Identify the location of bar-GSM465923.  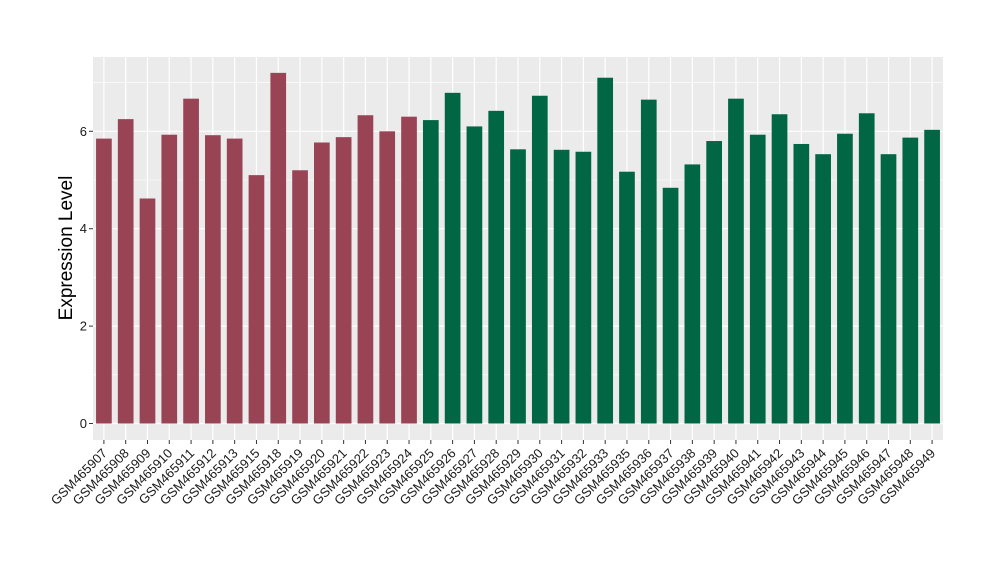
(387, 277).